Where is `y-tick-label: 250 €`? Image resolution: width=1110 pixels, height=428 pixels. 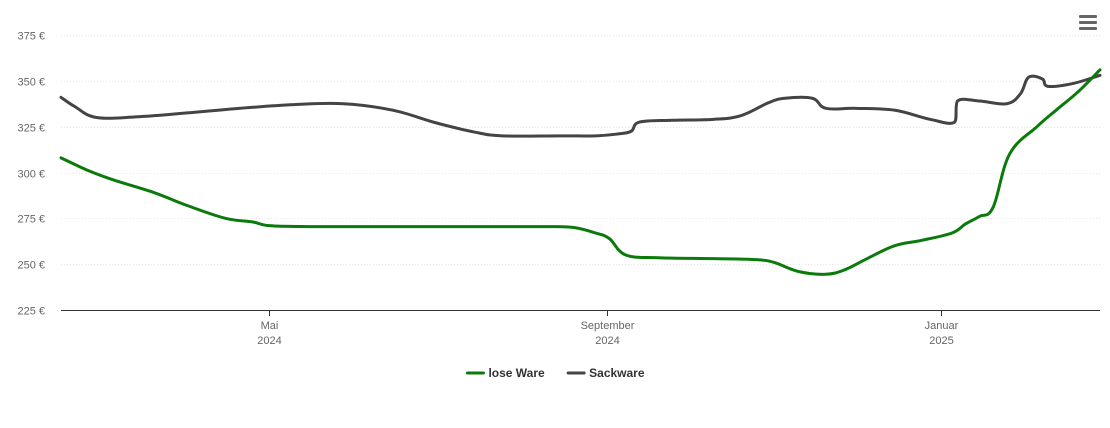 y-tick-label: 250 € is located at coordinates (31, 266).